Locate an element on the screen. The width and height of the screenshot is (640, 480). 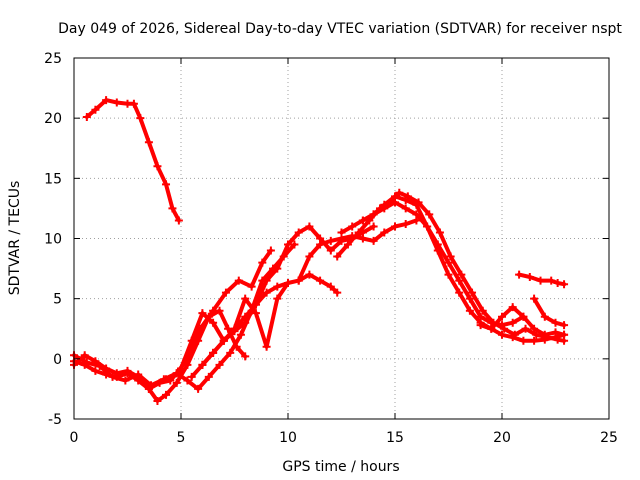
y-tick-label: 15 is located at coordinates (53, 179).